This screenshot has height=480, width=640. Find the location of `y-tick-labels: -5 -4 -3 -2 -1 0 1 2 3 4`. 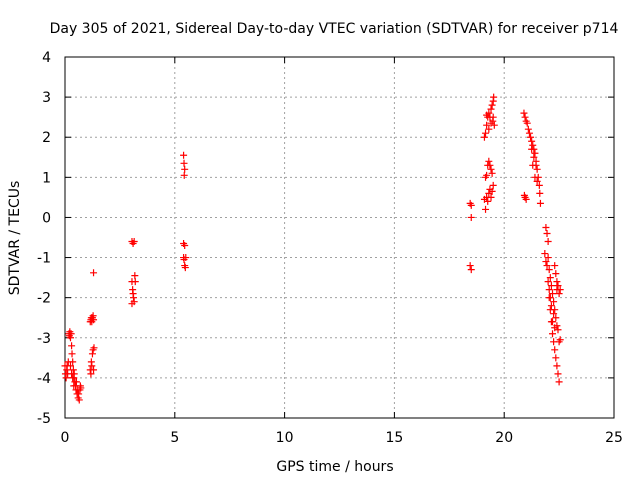

y-tick-labels: -5 -4 -3 -2 -1 0 1 2 3 4 is located at coordinates (44, 238).